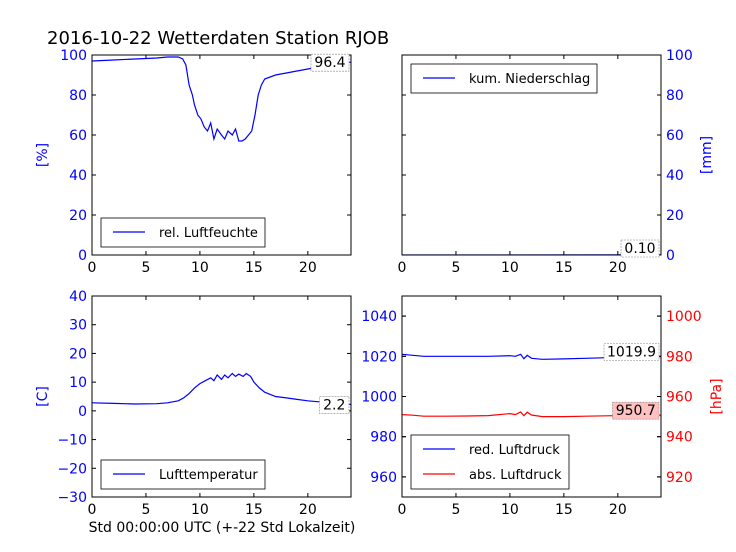  I want to click on y-axis-label-right: [hPa], so click(717, 396).